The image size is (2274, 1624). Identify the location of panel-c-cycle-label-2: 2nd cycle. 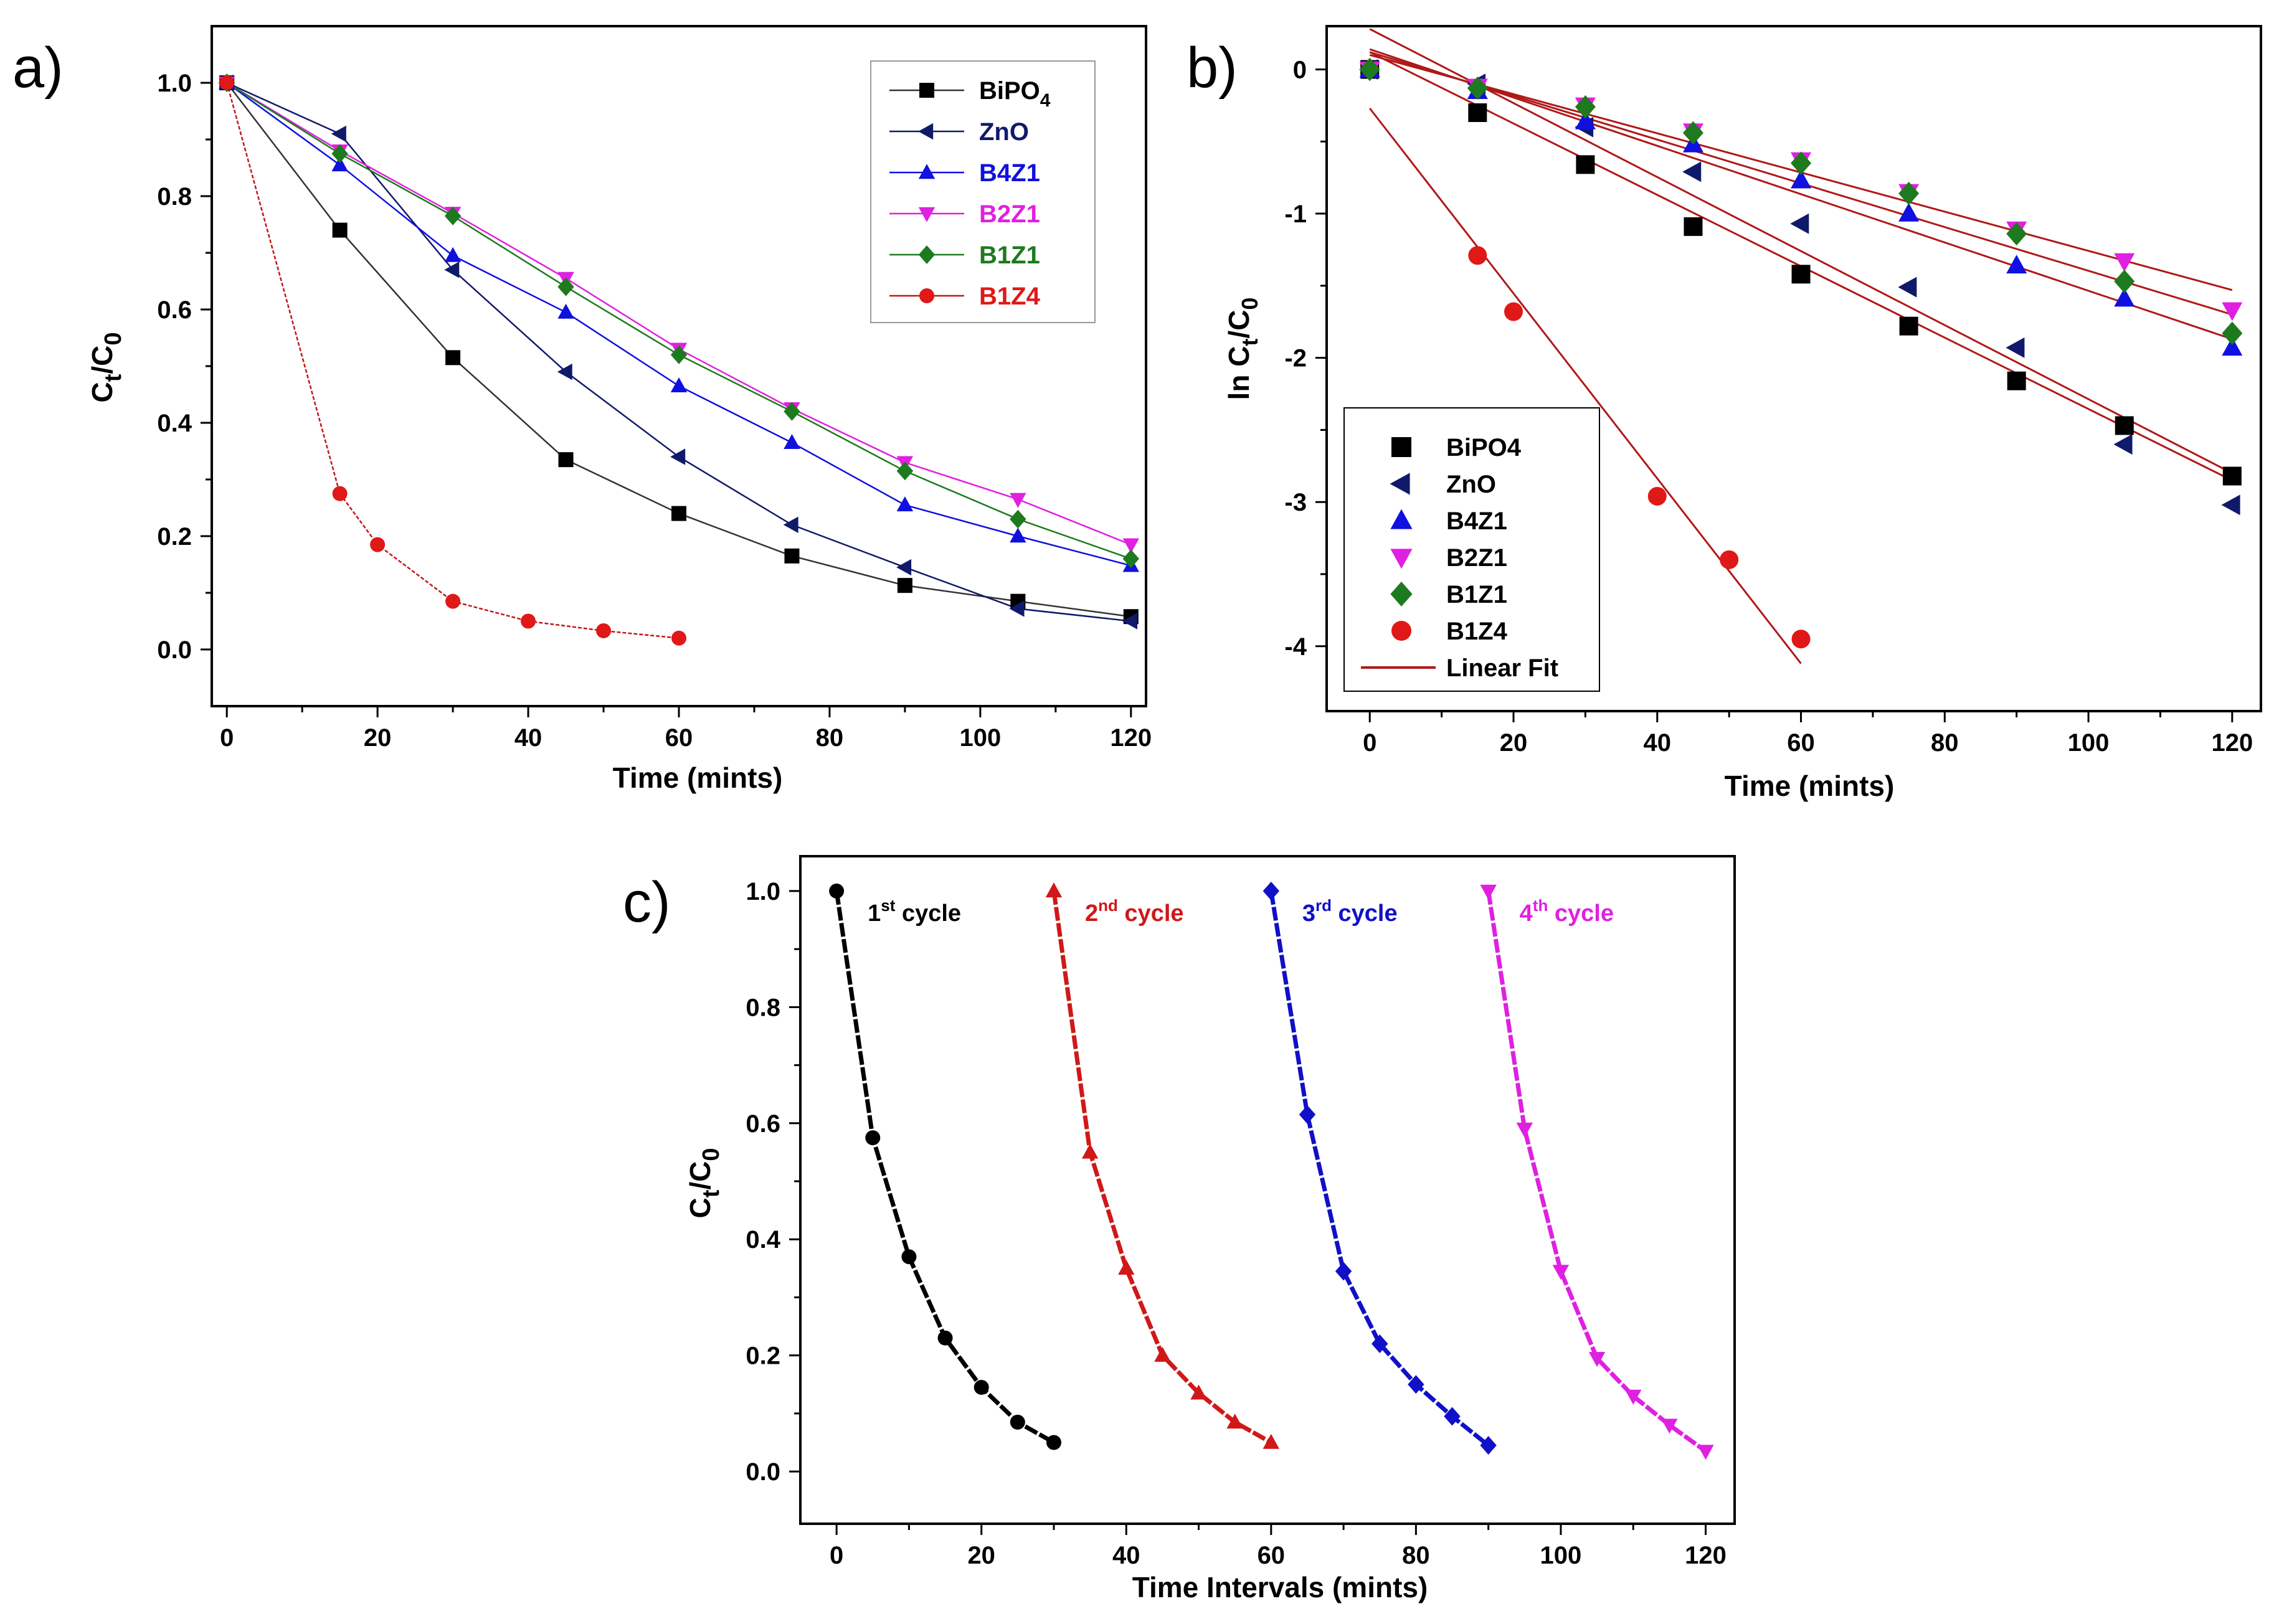
(1134, 911).